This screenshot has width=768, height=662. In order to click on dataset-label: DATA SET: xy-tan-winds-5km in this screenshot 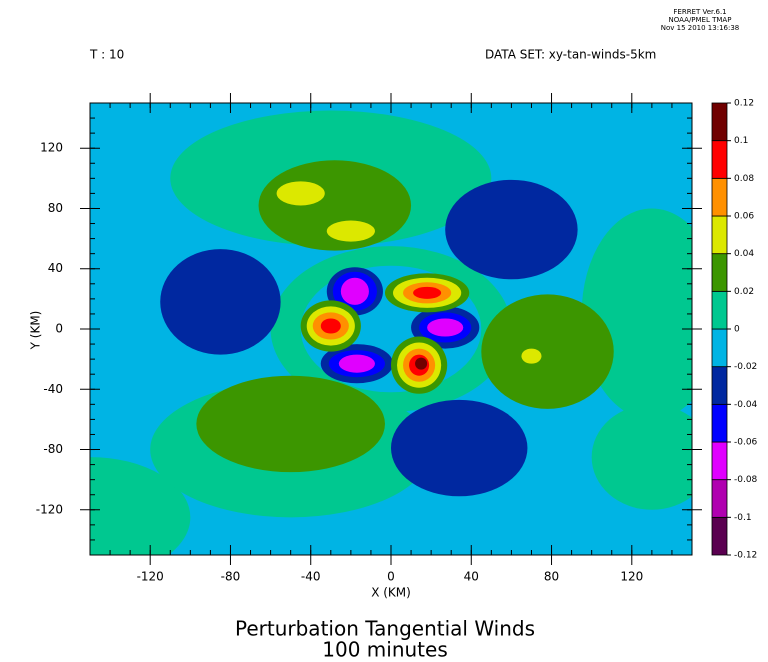, I will do `click(570, 55)`.